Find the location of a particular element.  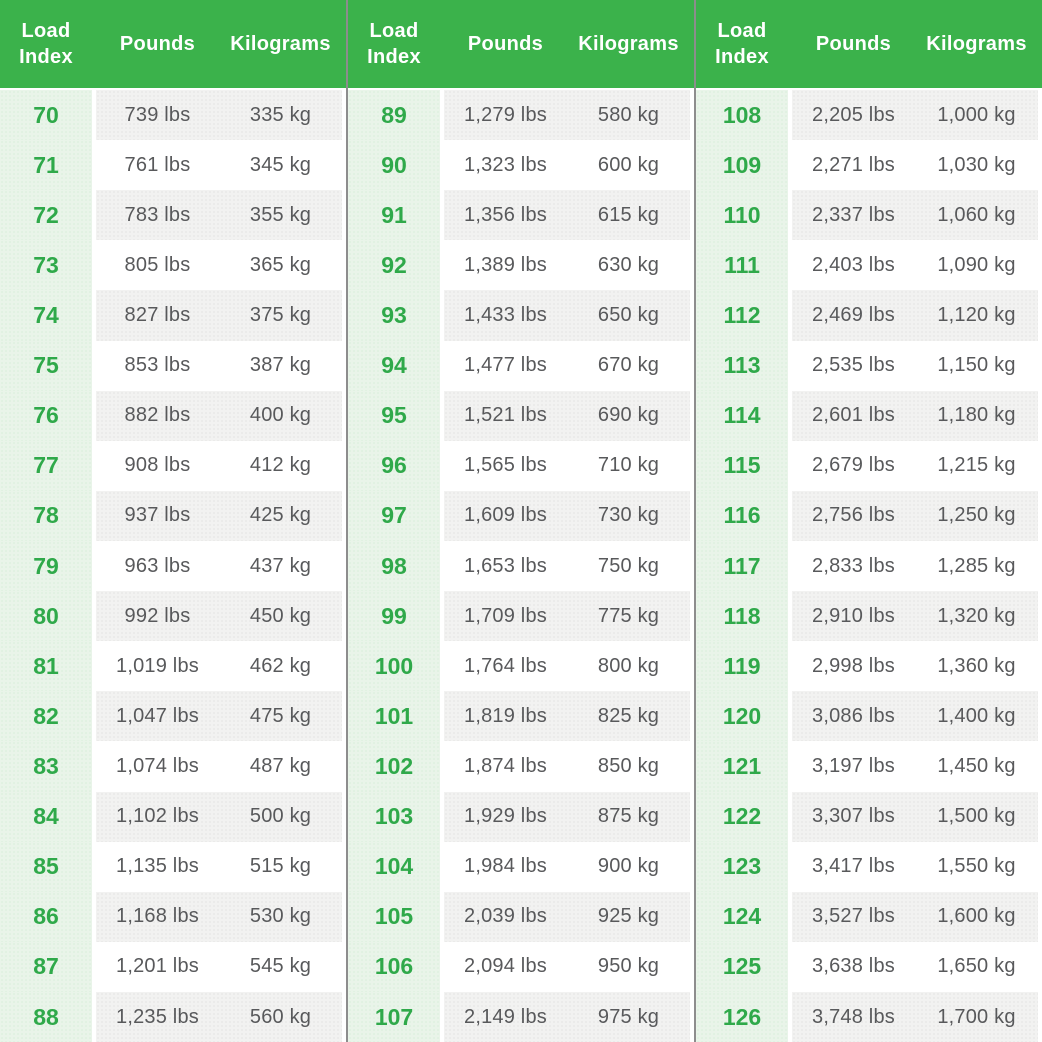

load-index-cell: 75 is located at coordinates (46, 365).